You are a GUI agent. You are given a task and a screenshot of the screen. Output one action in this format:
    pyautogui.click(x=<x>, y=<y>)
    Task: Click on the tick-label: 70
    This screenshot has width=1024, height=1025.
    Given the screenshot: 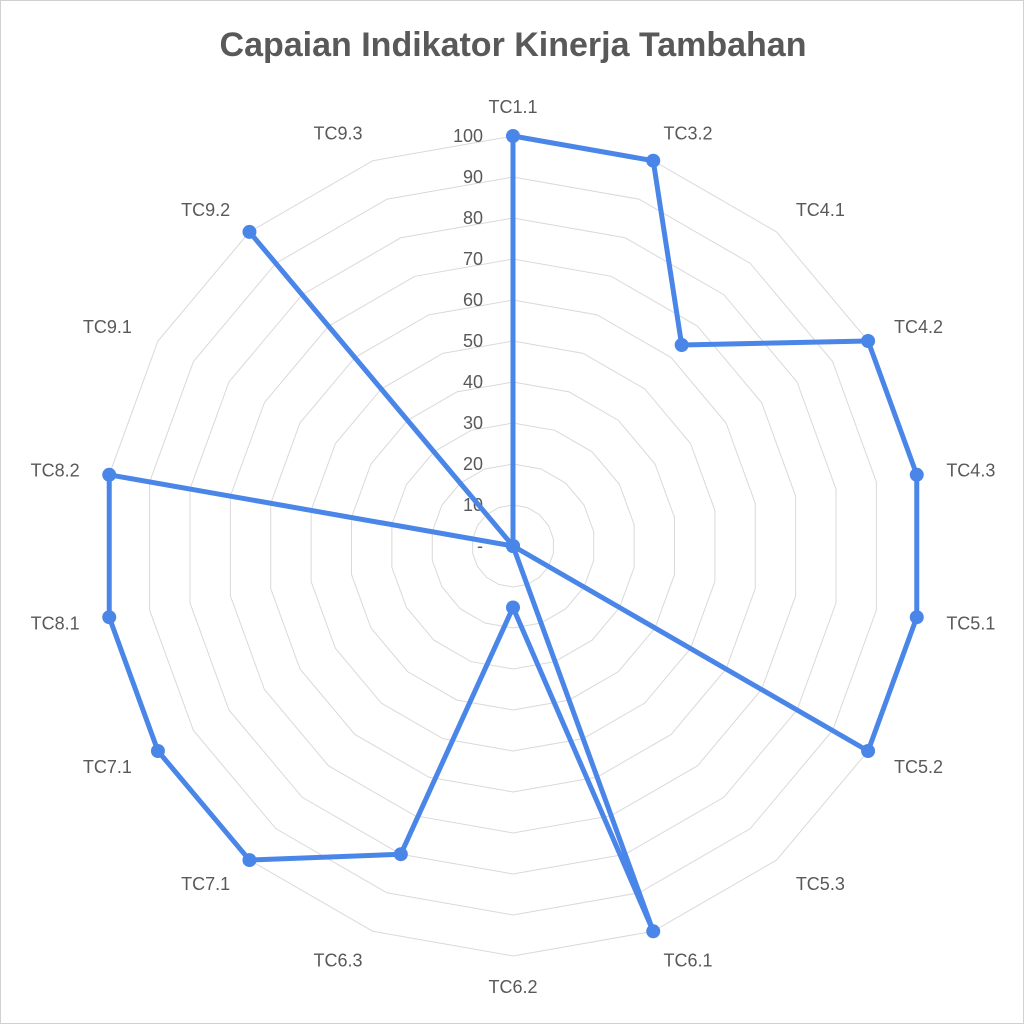 What is the action you would take?
    pyautogui.click(x=473, y=259)
    